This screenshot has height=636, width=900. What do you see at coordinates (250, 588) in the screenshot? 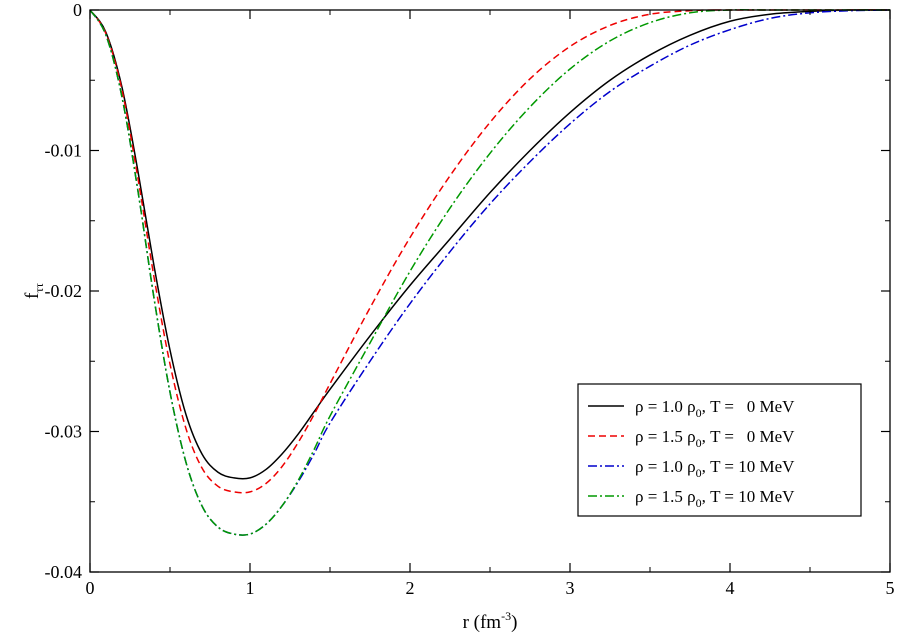
I see `x-tick-label: 1` at bounding box center [250, 588].